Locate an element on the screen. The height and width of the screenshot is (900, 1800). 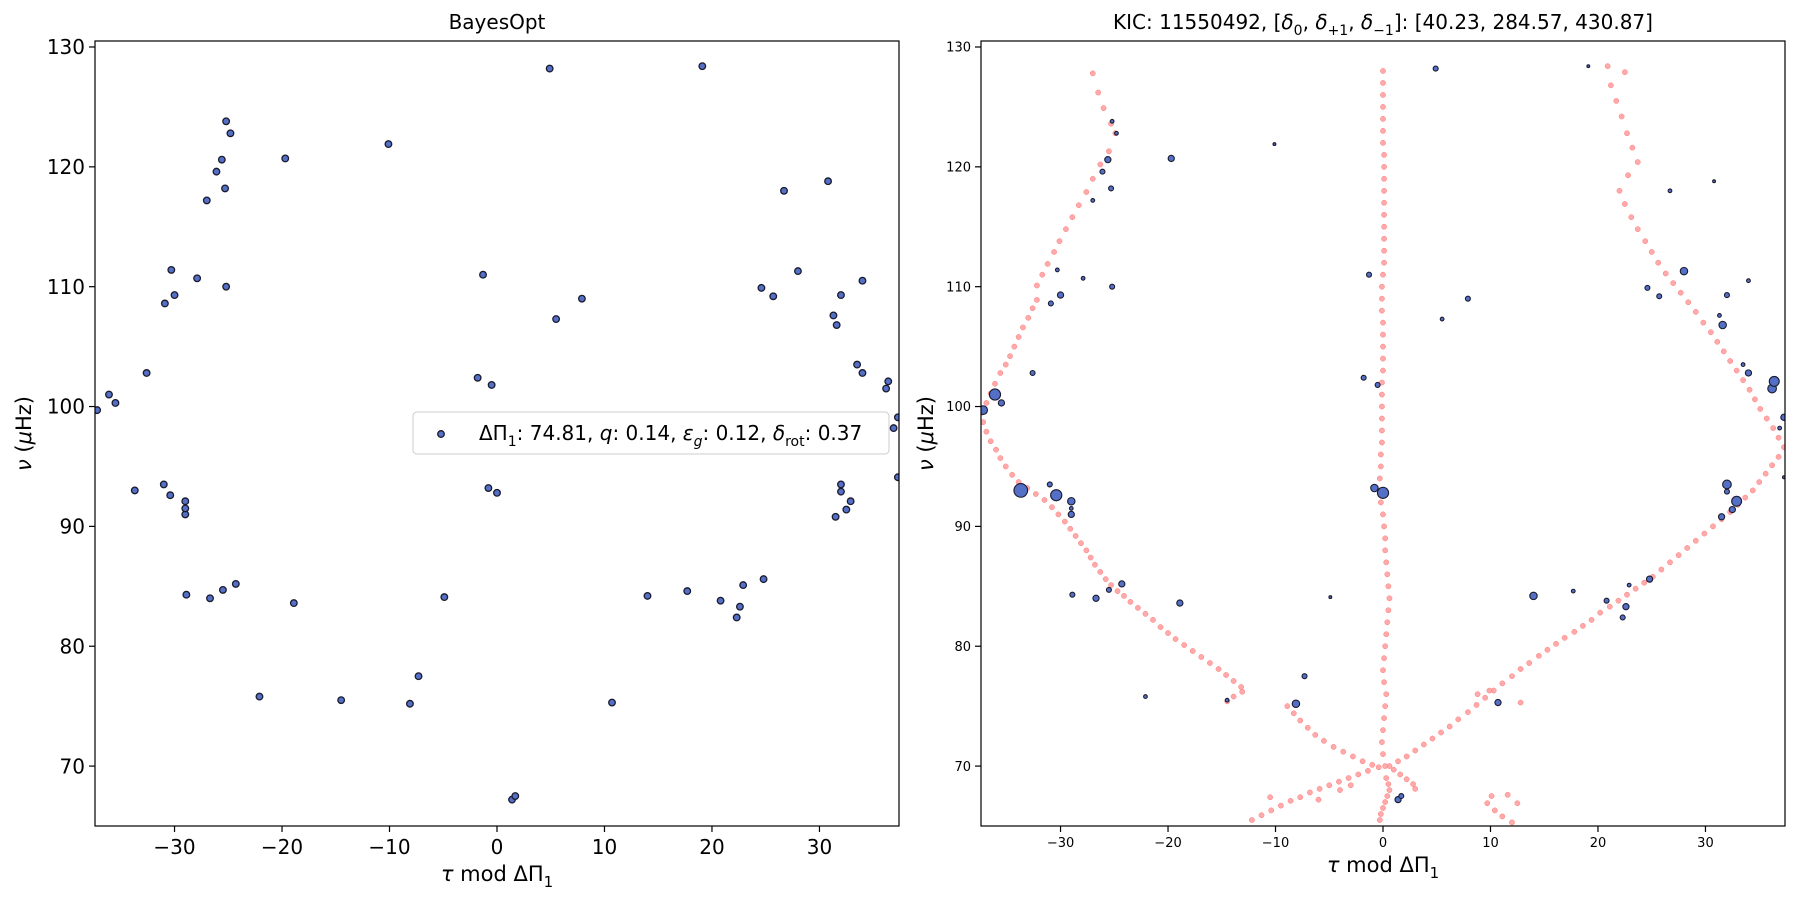
y-axis-label: ν (μHz) is located at coordinates (926, 433).